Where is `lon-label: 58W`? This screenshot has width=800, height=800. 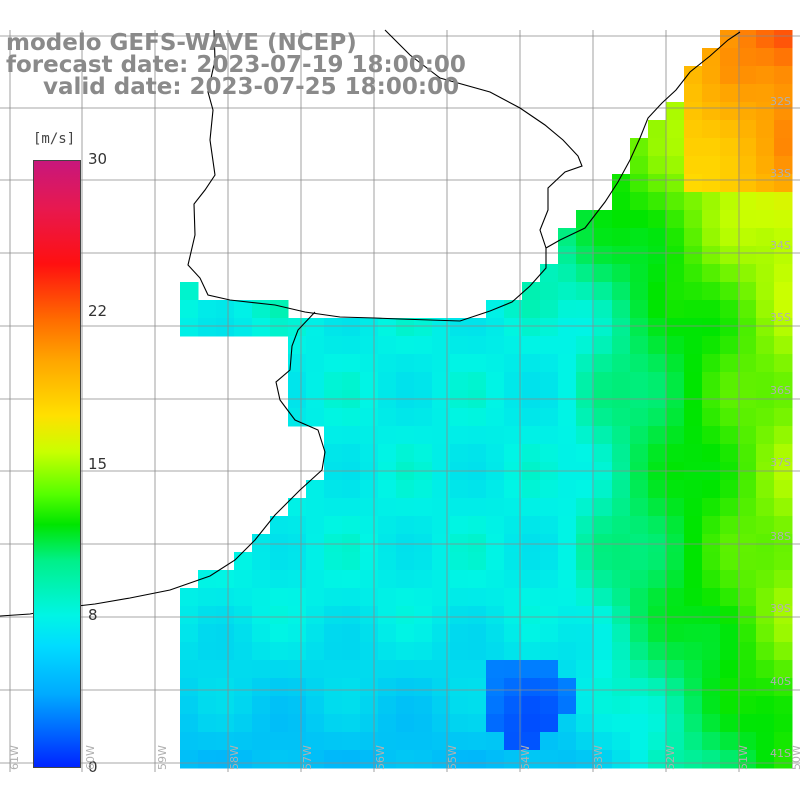
lon-label: 58W is located at coordinates (234, 757).